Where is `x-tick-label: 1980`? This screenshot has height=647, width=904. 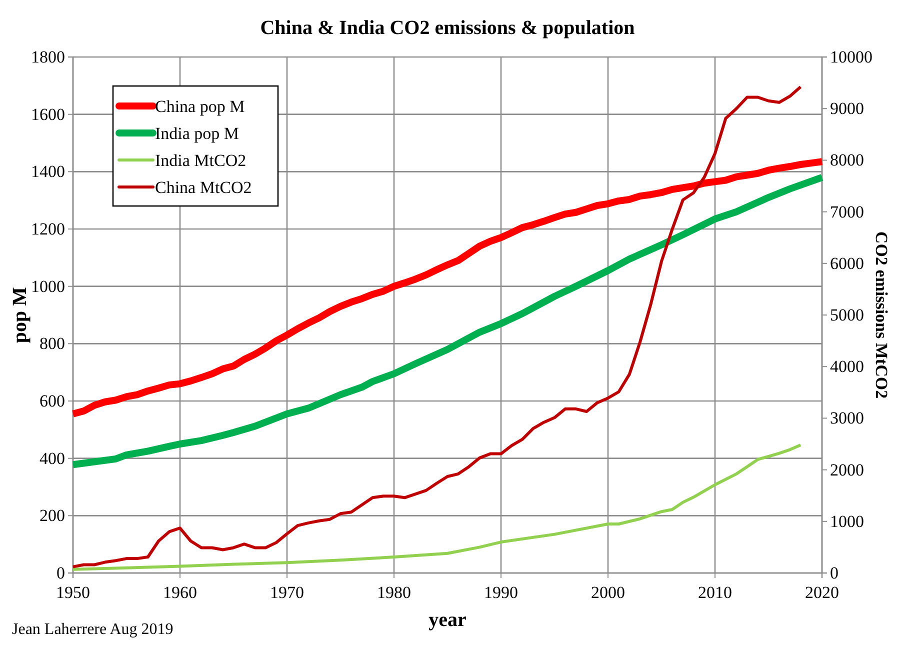 x-tick-label: 1980 is located at coordinates (394, 592).